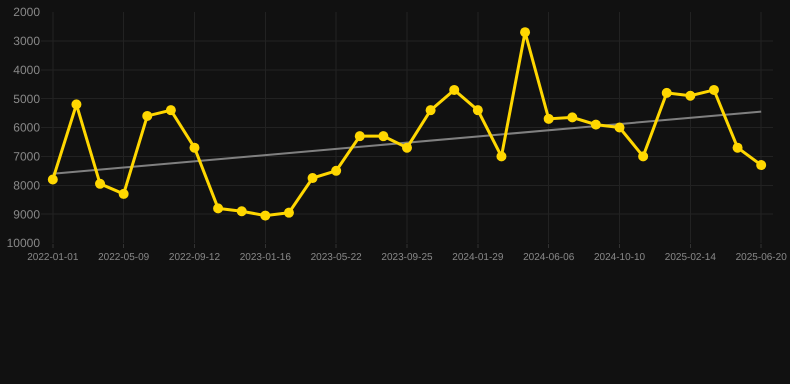  What do you see at coordinates (26, 41) in the screenshot?
I see `y-tick-label: 3000` at bounding box center [26, 41].